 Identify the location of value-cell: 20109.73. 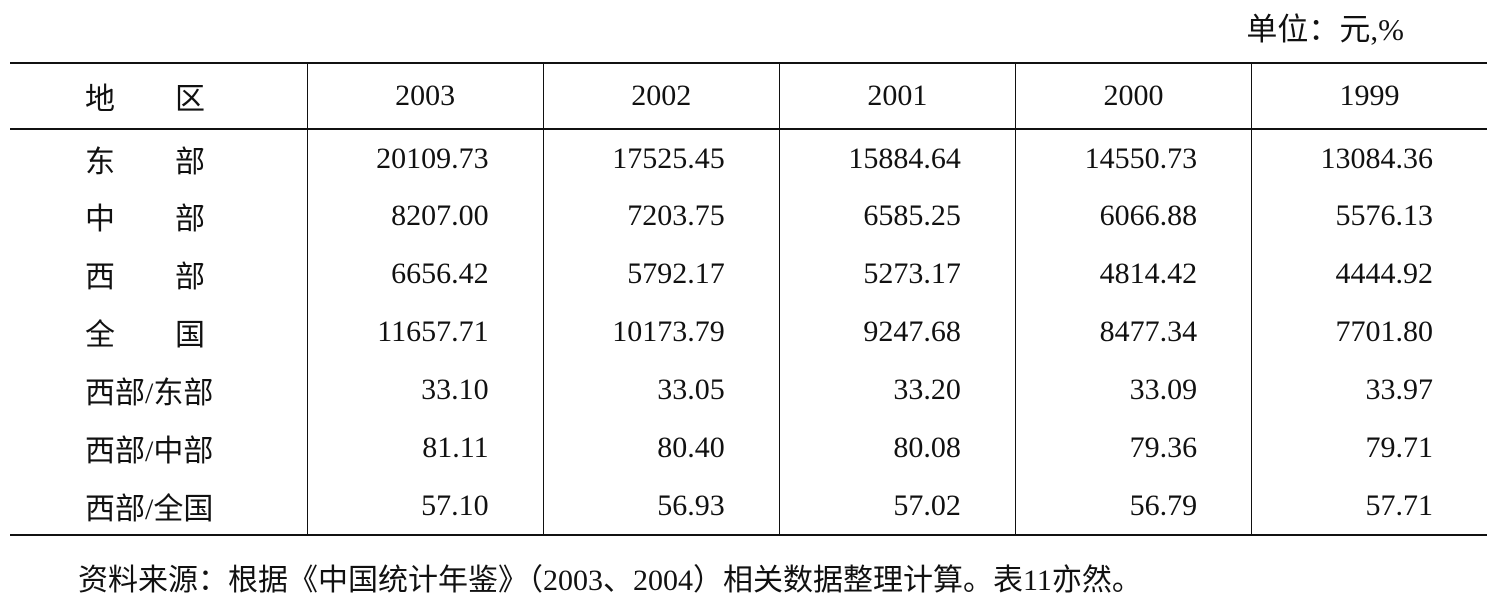
(425, 158).